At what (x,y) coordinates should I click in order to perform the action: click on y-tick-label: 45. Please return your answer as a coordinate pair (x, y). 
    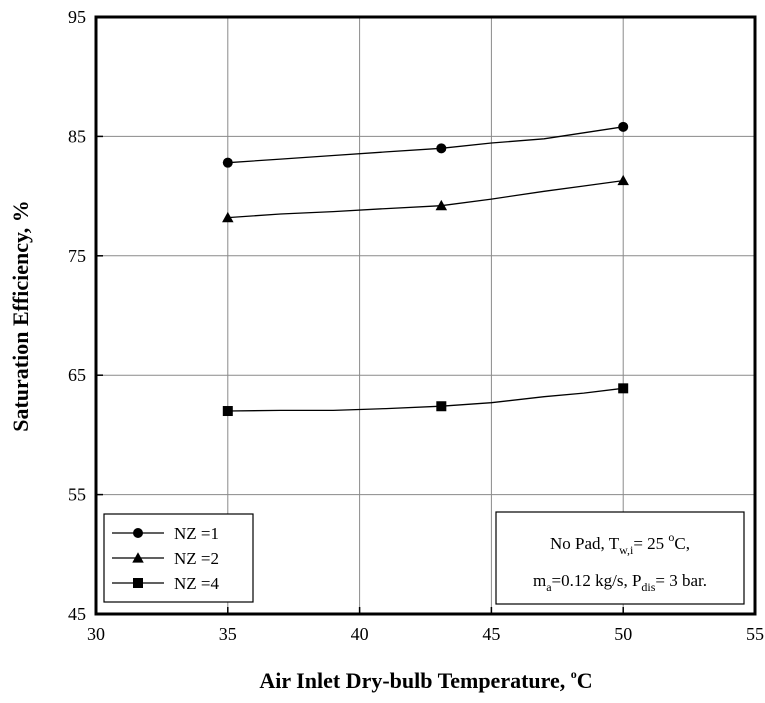
    Looking at the image, I should click on (77, 614).